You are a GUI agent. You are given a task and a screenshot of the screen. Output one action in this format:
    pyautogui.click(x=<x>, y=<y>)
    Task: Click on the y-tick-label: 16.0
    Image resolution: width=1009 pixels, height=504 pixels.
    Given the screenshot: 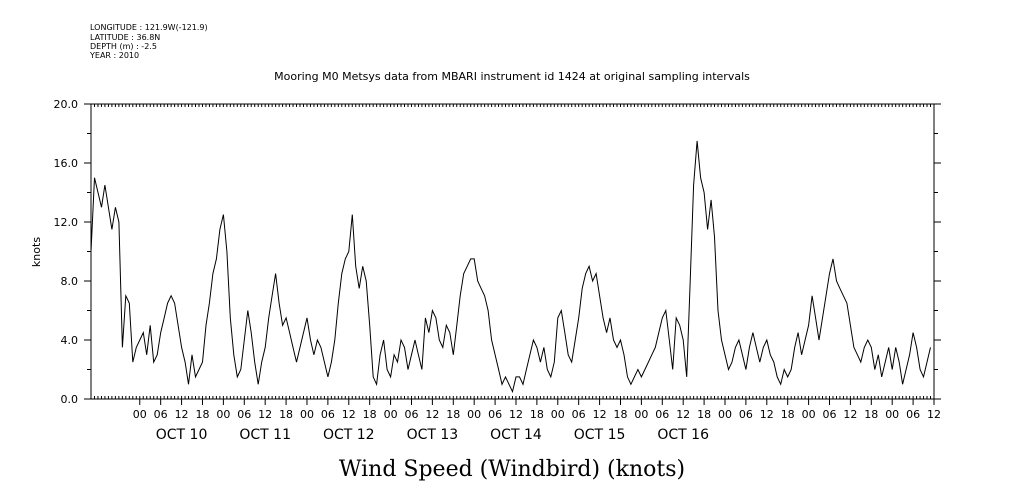 What is the action you would take?
    pyautogui.click(x=66, y=163)
    